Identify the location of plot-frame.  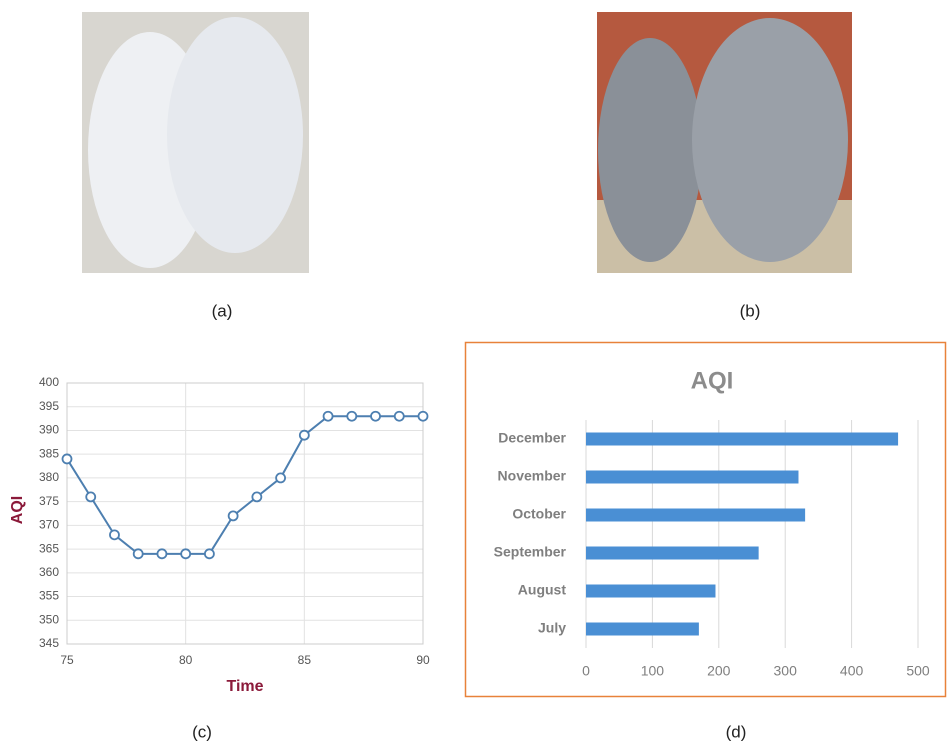
(245, 513).